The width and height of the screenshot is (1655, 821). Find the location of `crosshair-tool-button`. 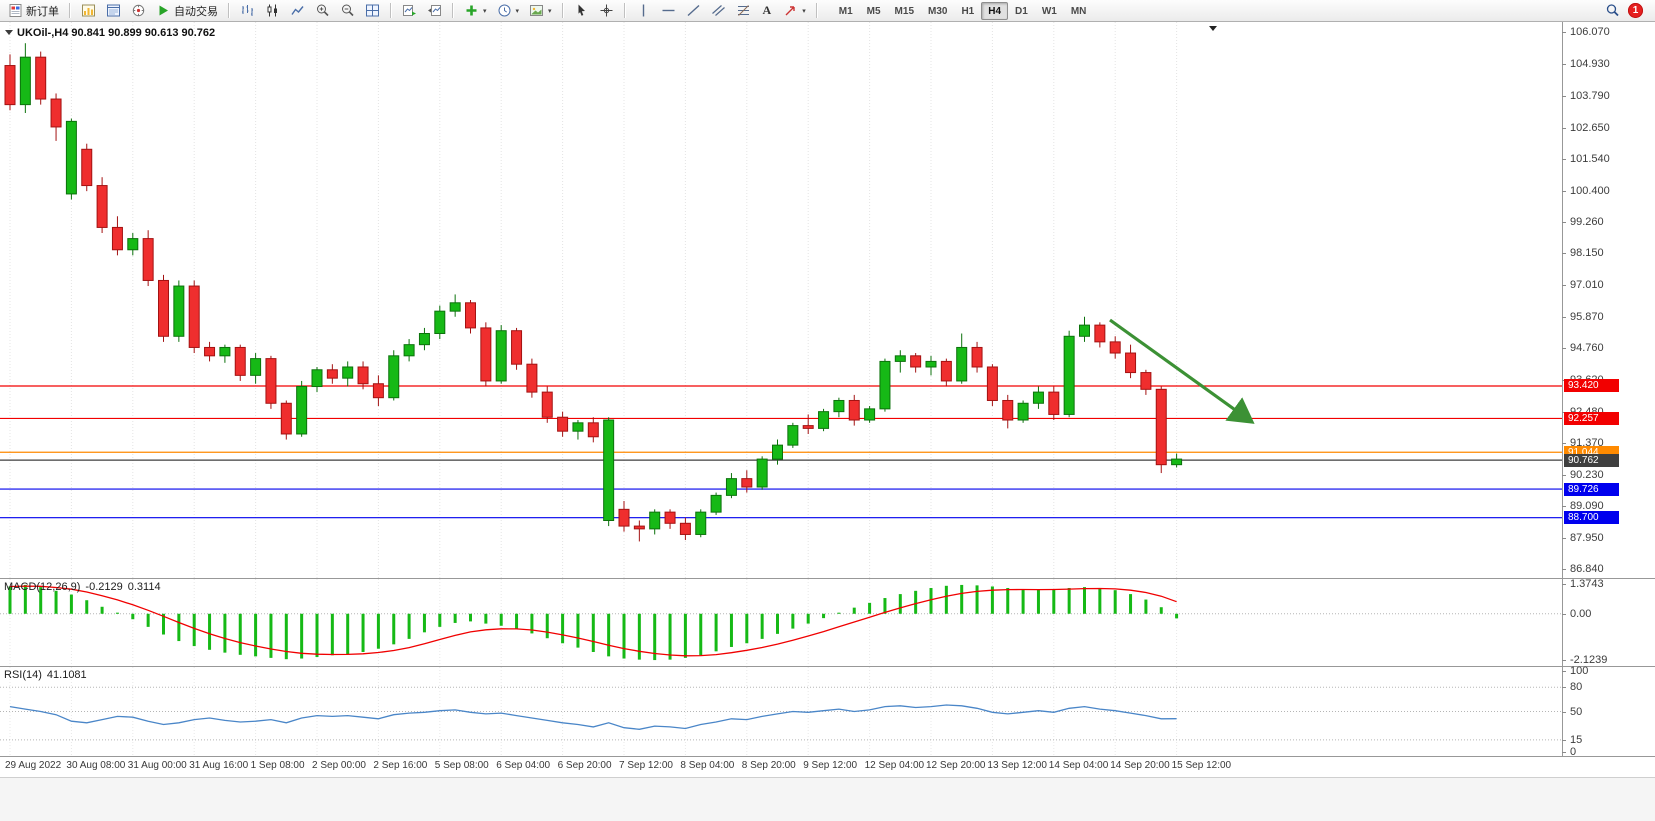

crosshair-tool-button is located at coordinates (606, 11).